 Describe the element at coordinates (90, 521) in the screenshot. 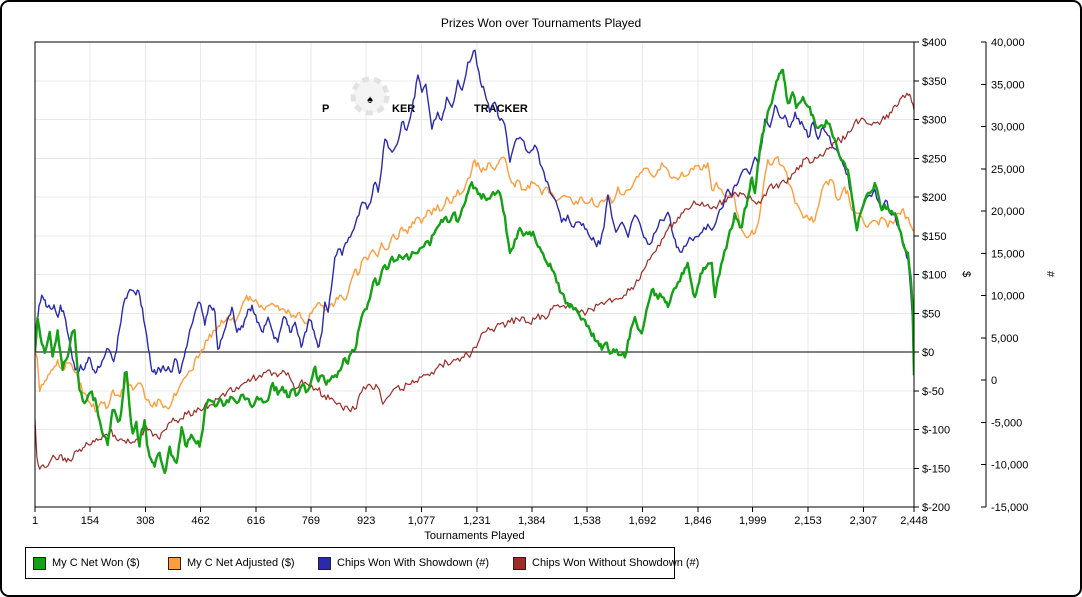

I see `svg-text: 154` at that location.